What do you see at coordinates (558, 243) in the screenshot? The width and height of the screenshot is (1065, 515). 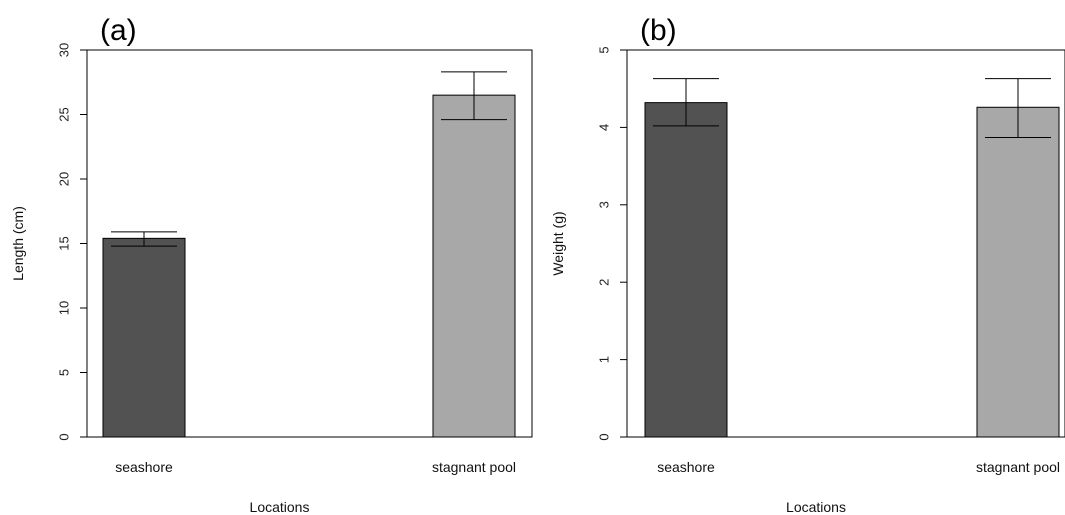 I see `y-axis-title: Weight (g)` at bounding box center [558, 243].